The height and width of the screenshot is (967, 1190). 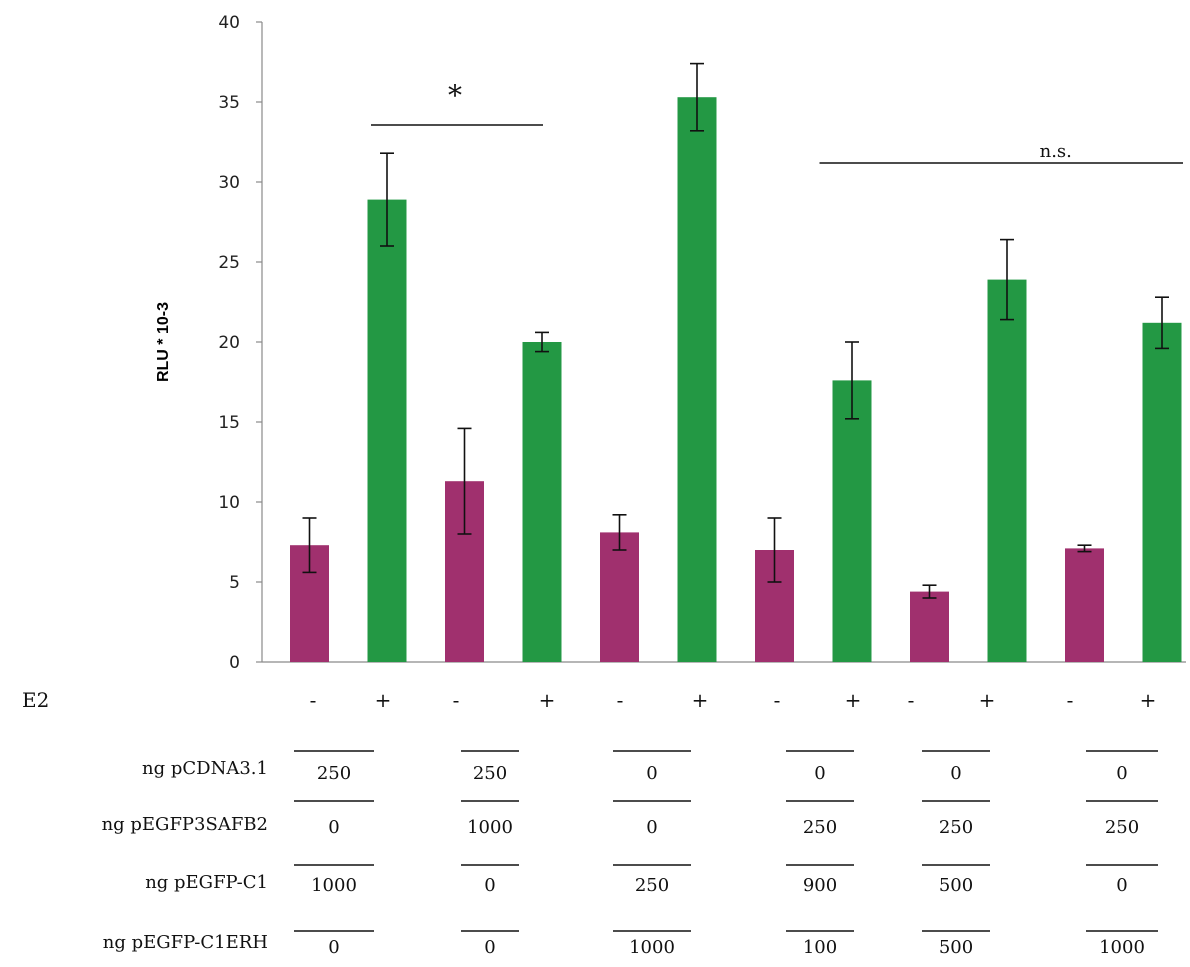 I want to click on y-axis-label: RLU * 10-3, so click(x=163, y=342).